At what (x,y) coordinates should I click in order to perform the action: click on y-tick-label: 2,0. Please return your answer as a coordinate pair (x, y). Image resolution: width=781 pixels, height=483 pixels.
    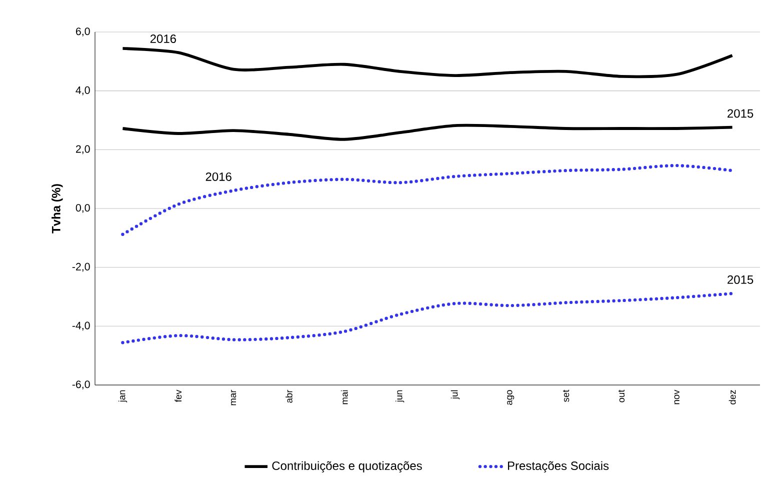
    Looking at the image, I should click on (83, 149).